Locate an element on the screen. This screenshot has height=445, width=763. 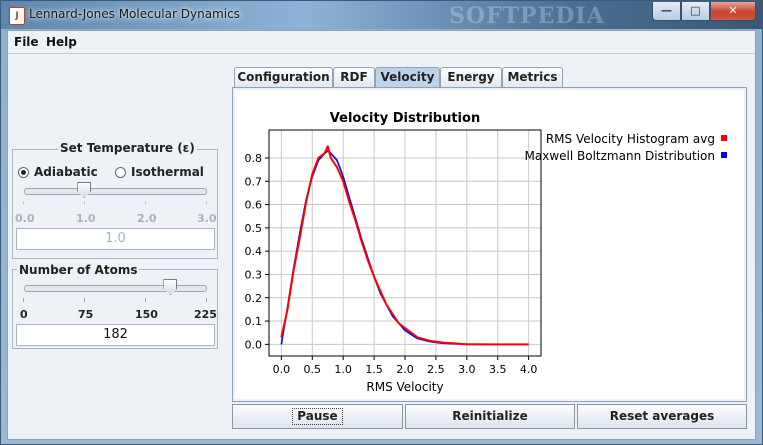
histogram-series-line is located at coordinates (404, 245).